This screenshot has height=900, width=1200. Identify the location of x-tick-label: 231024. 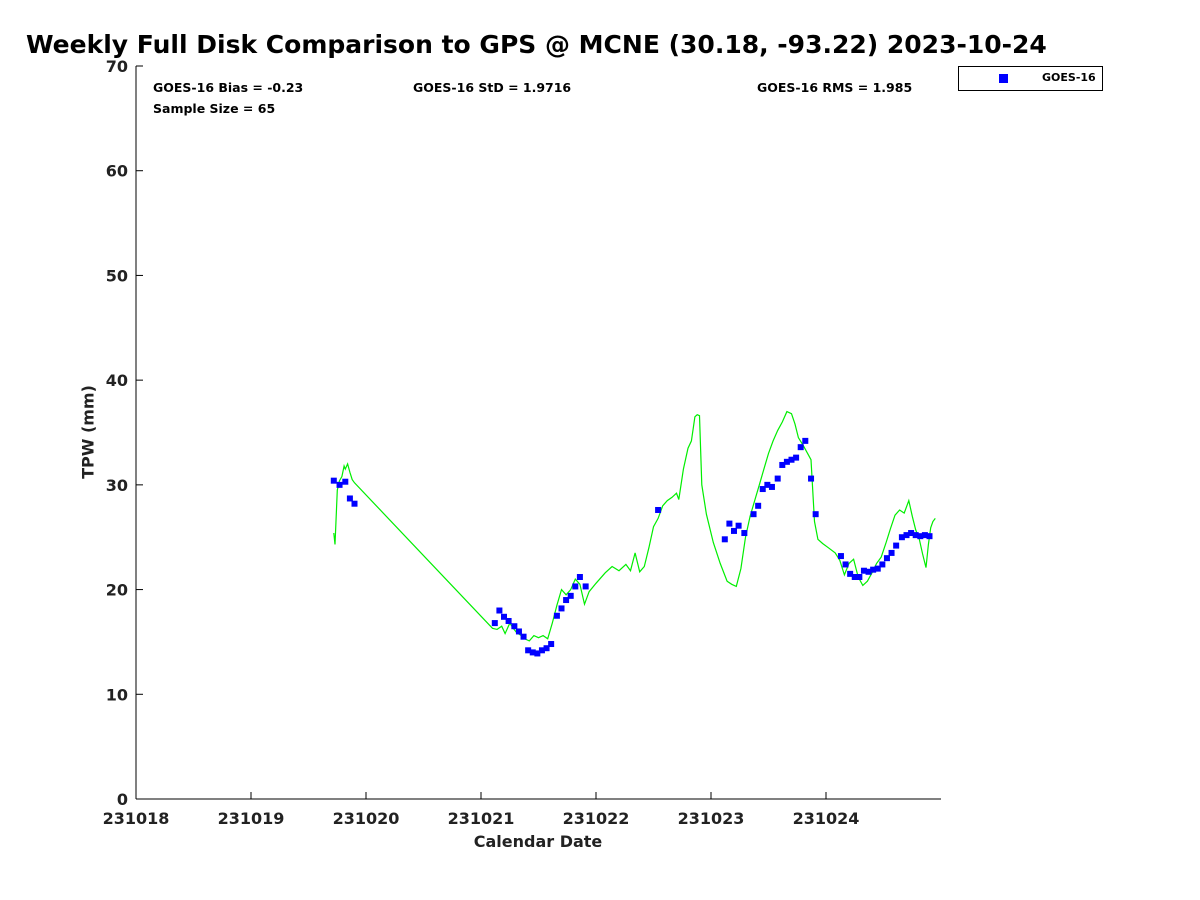
(826, 818).